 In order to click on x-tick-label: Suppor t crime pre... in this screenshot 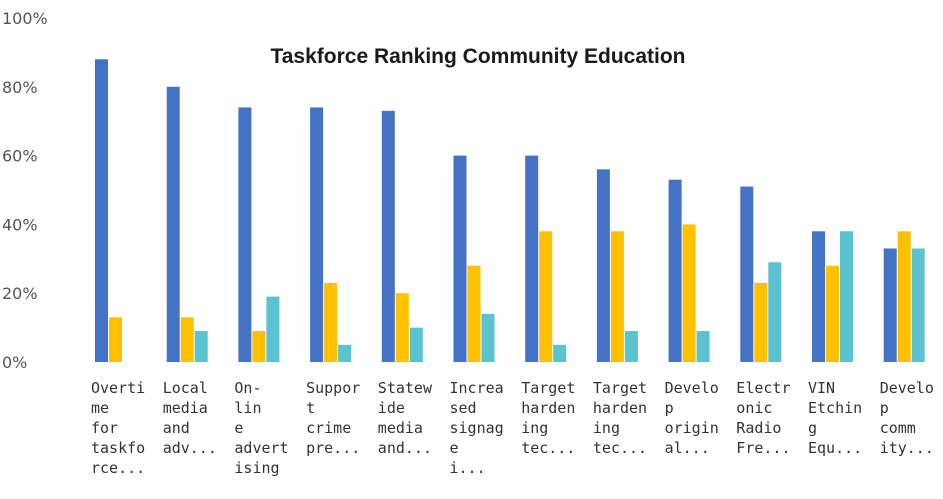, I will do `click(333, 418)`.